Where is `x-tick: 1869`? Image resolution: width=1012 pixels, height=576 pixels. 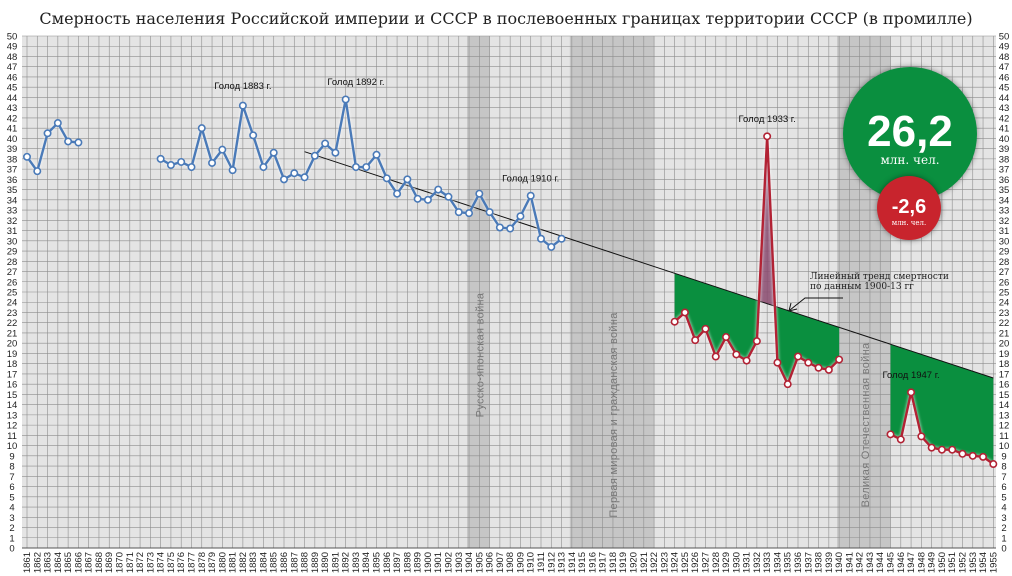 x-tick: 1869 is located at coordinates (109, 562).